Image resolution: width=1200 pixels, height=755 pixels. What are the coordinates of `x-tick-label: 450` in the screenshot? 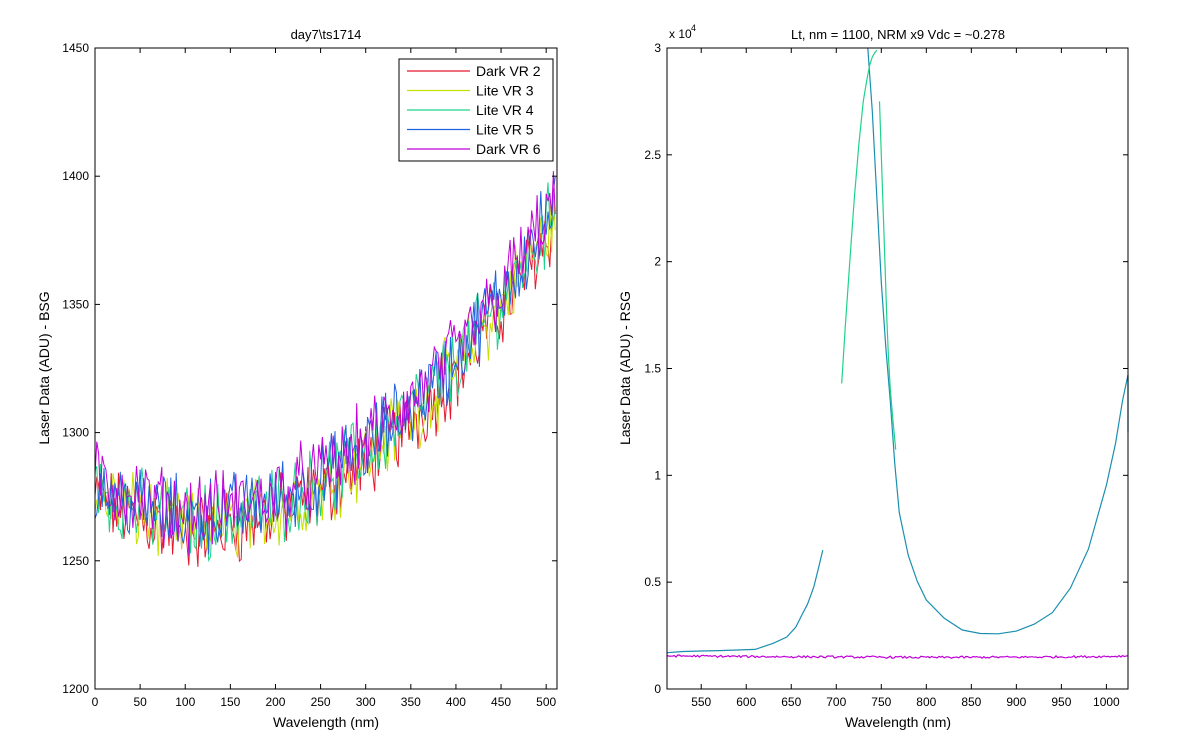 It's located at (501, 702).